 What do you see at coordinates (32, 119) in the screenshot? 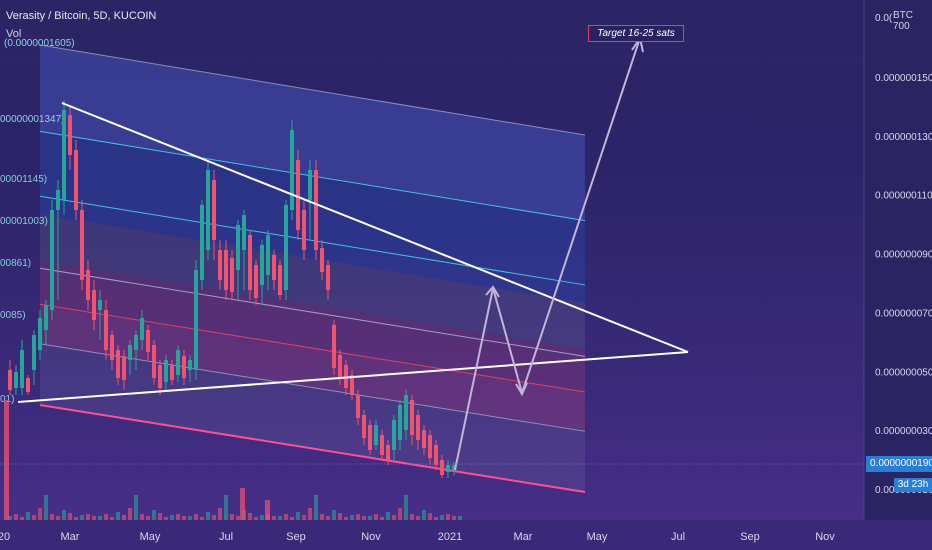
I see `fib-label-1: 00000001347)` at bounding box center [32, 119].